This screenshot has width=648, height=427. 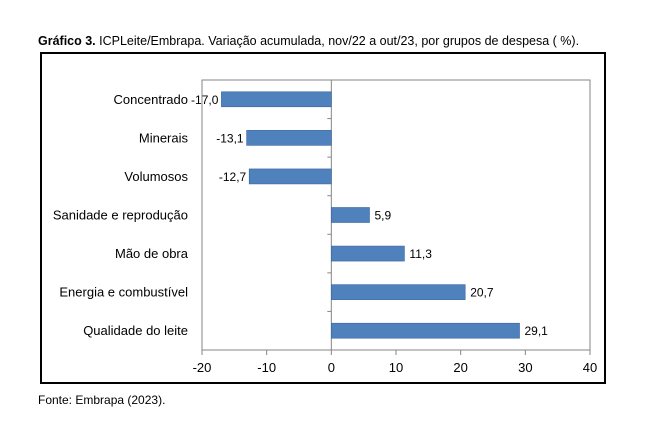 What do you see at coordinates (123, 292) in the screenshot?
I see `category-label: Energia e combustível` at bounding box center [123, 292].